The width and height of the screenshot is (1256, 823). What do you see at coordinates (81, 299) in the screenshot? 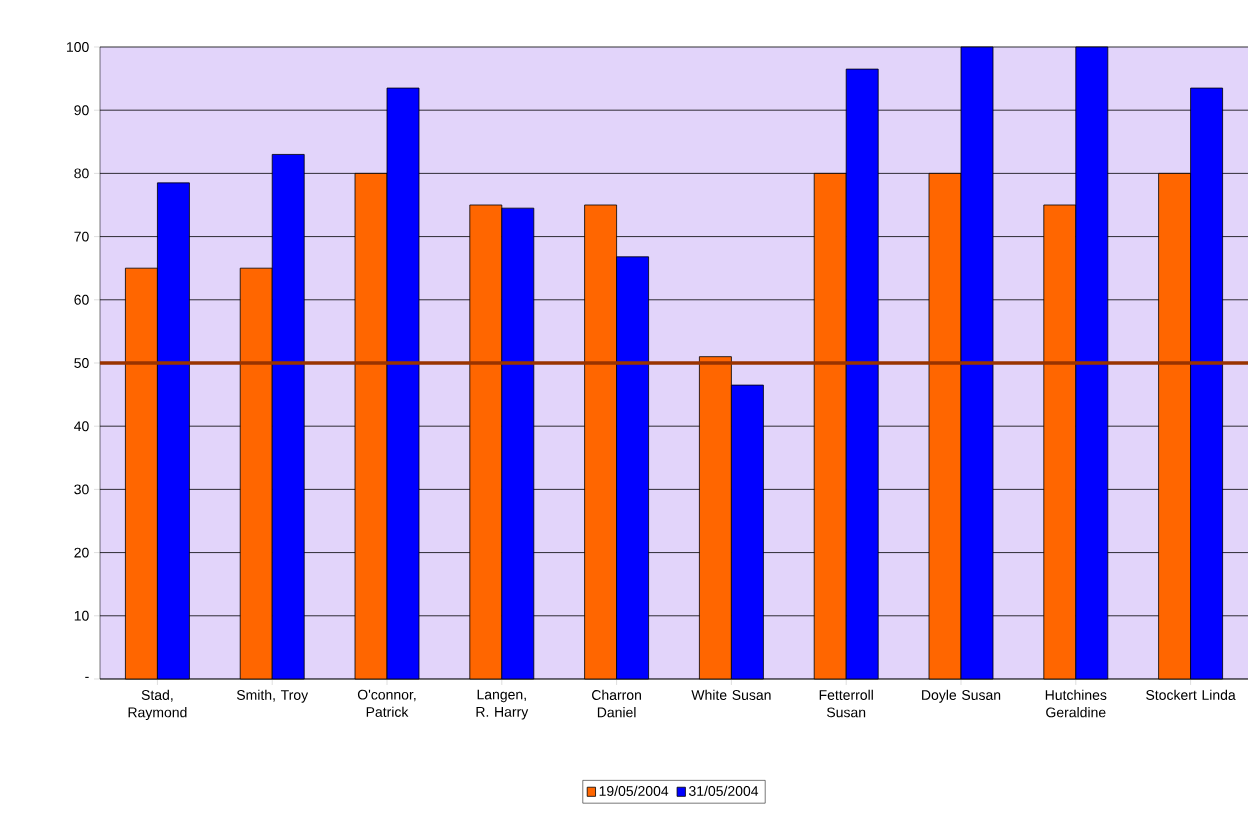
I see `y-tick-label: 60` at bounding box center [81, 299].